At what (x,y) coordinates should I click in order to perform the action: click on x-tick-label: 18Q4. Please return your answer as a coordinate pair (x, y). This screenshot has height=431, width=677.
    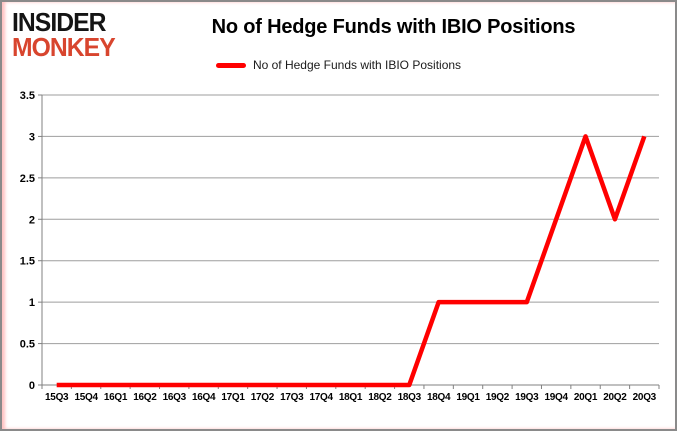
    Looking at the image, I should click on (439, 397).